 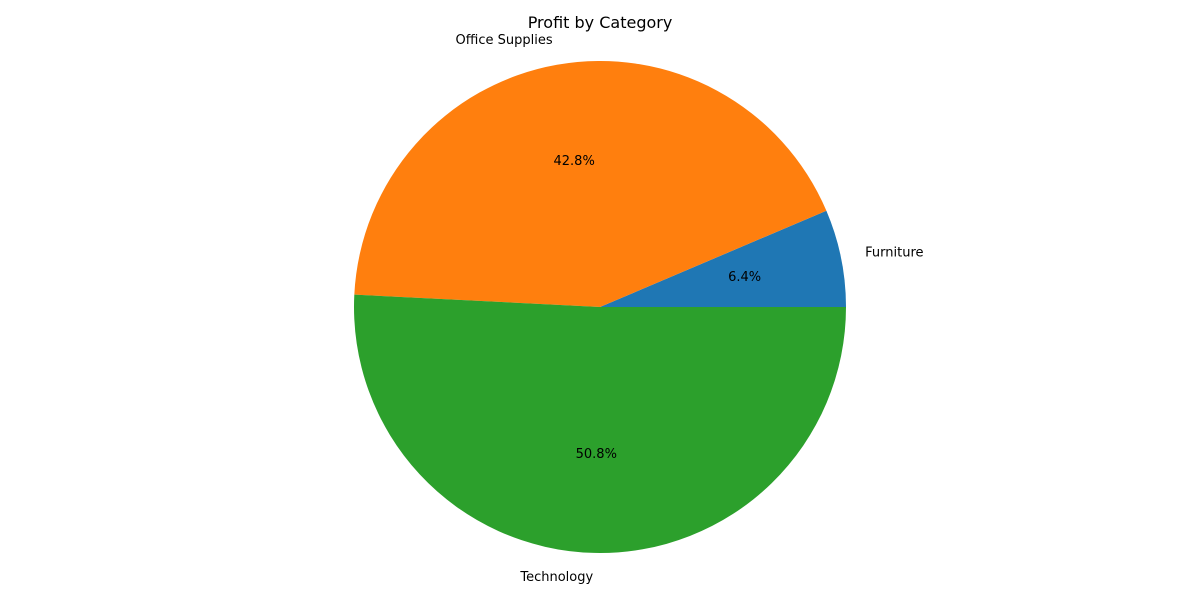 I want to click on percent-label-technology: 50.8%, so click(x=596, y=454).